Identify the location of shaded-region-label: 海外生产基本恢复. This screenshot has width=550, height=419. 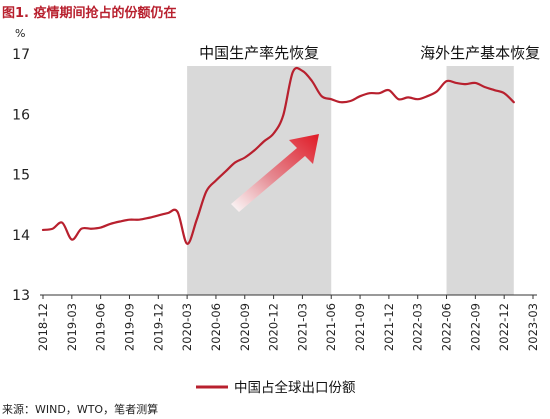
(480, 53).